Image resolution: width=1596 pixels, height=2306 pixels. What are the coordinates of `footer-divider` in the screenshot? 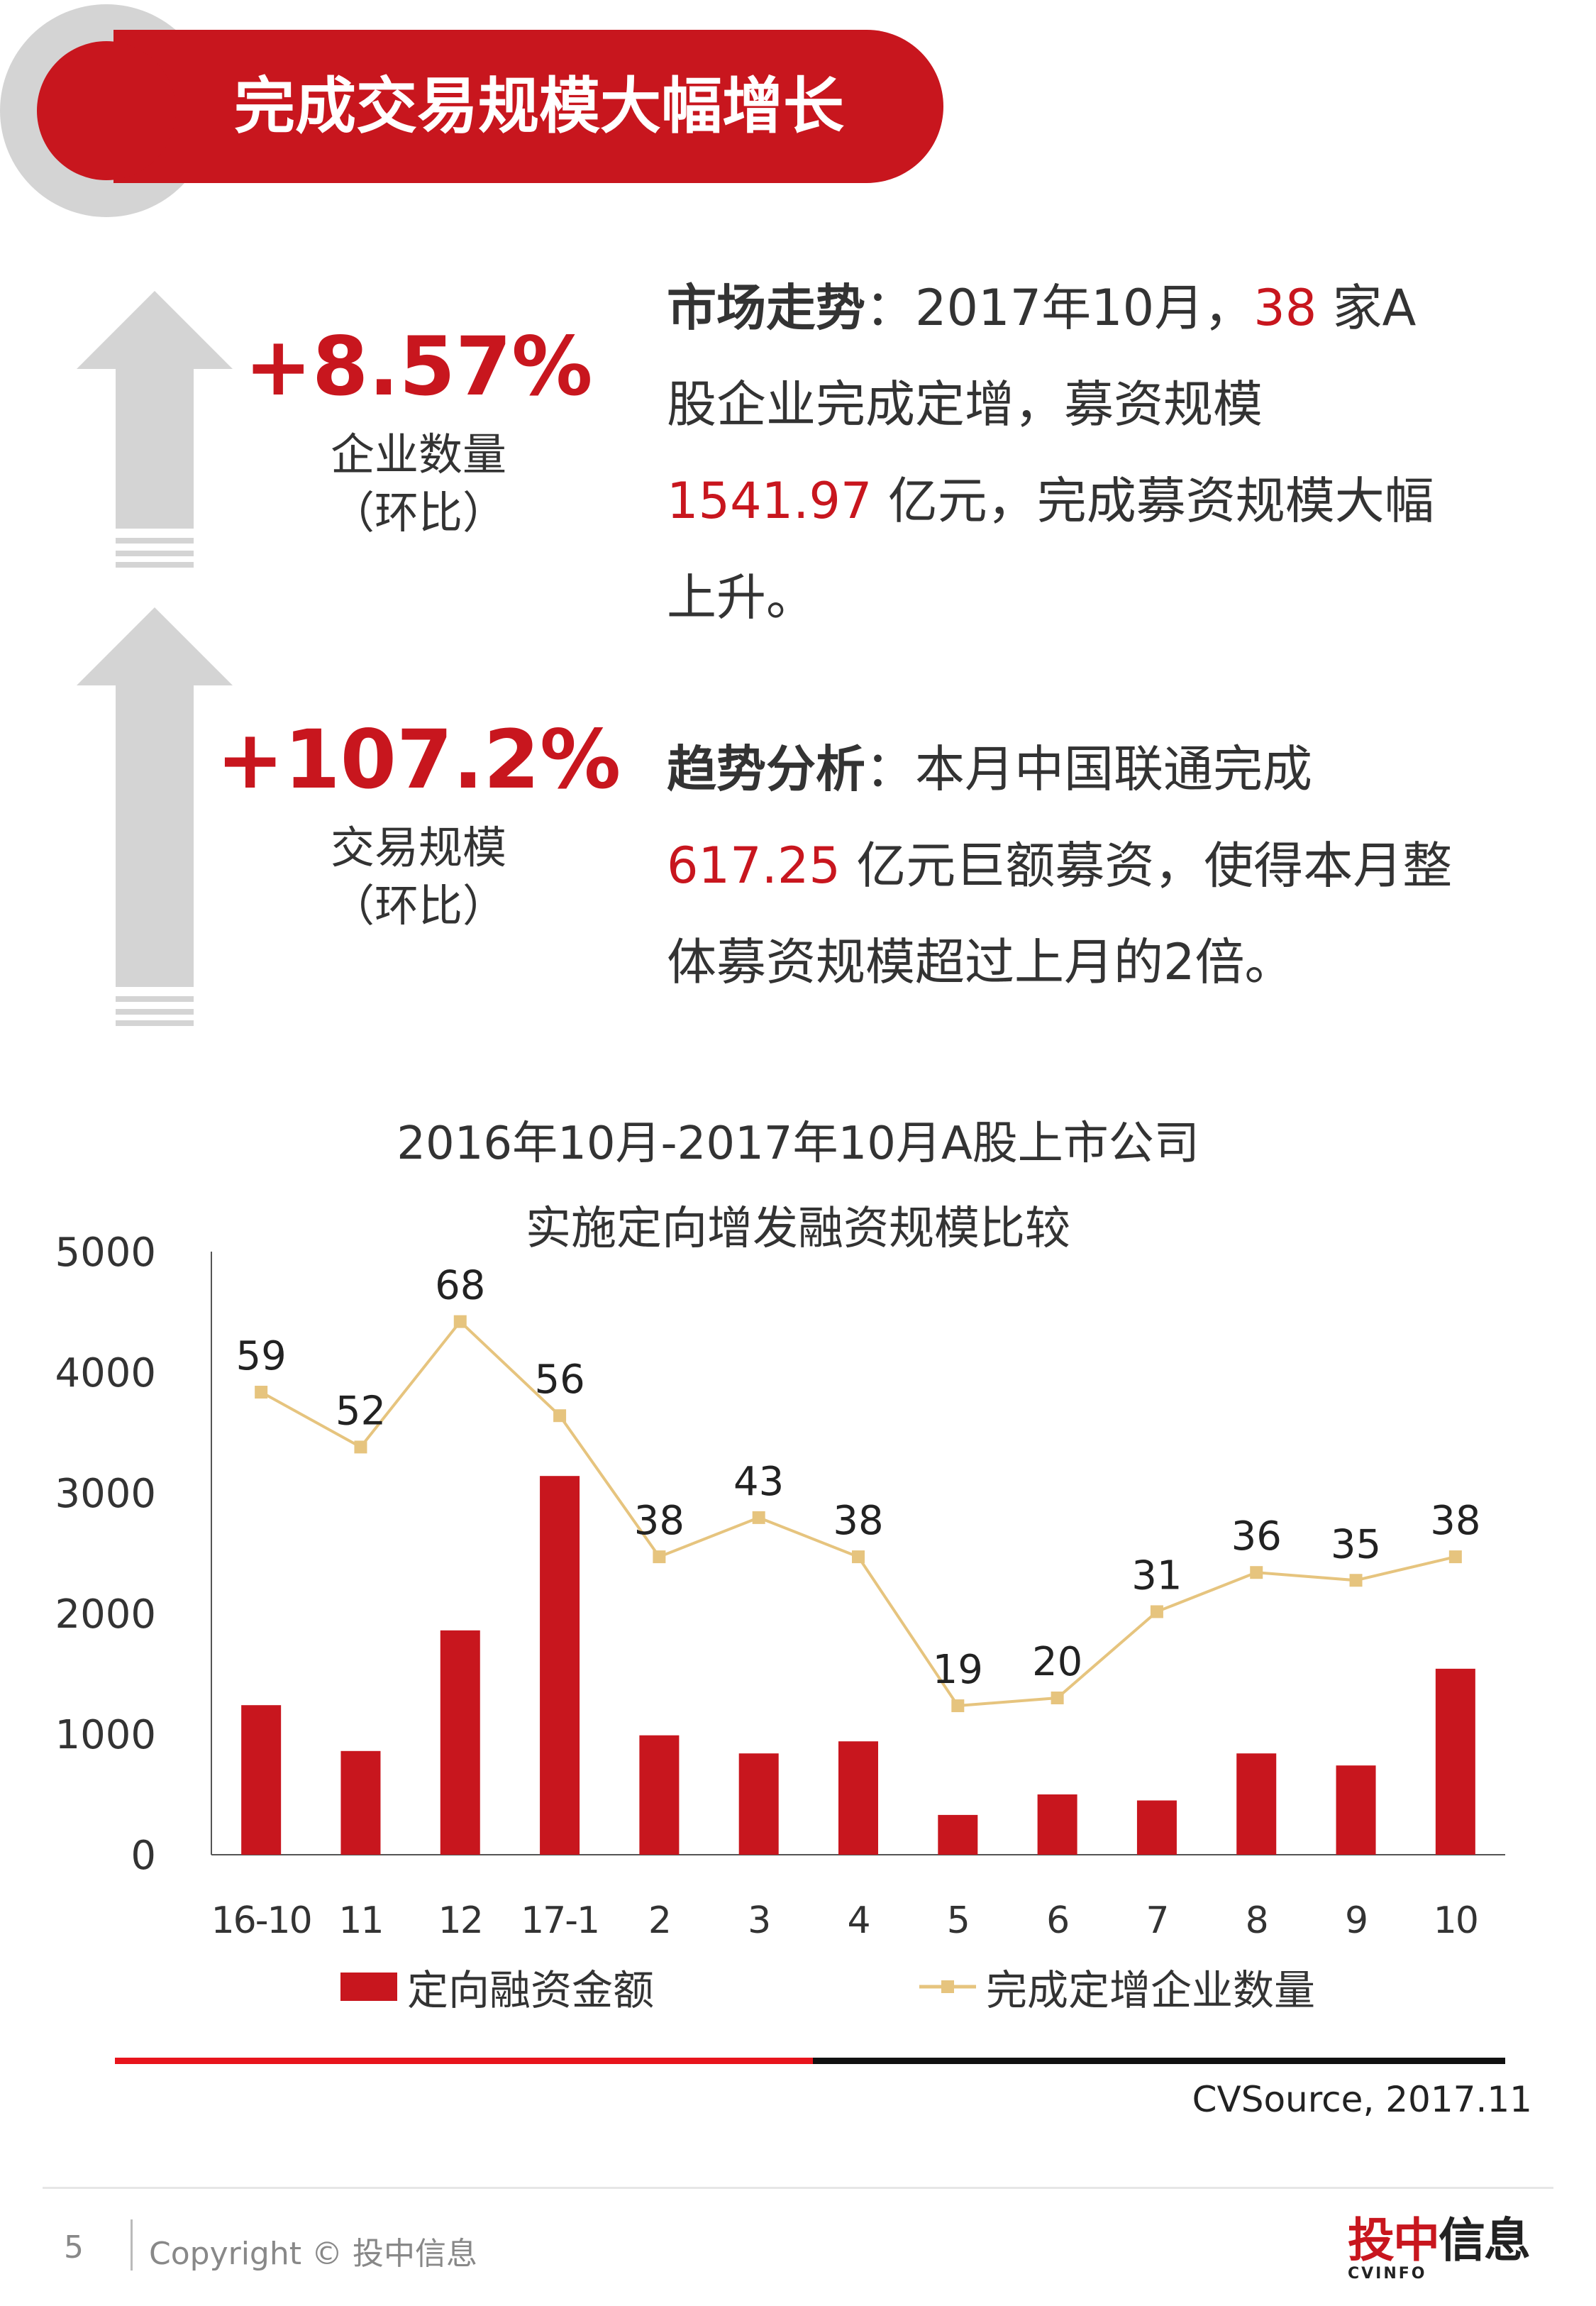 It's located at (798, 2188).